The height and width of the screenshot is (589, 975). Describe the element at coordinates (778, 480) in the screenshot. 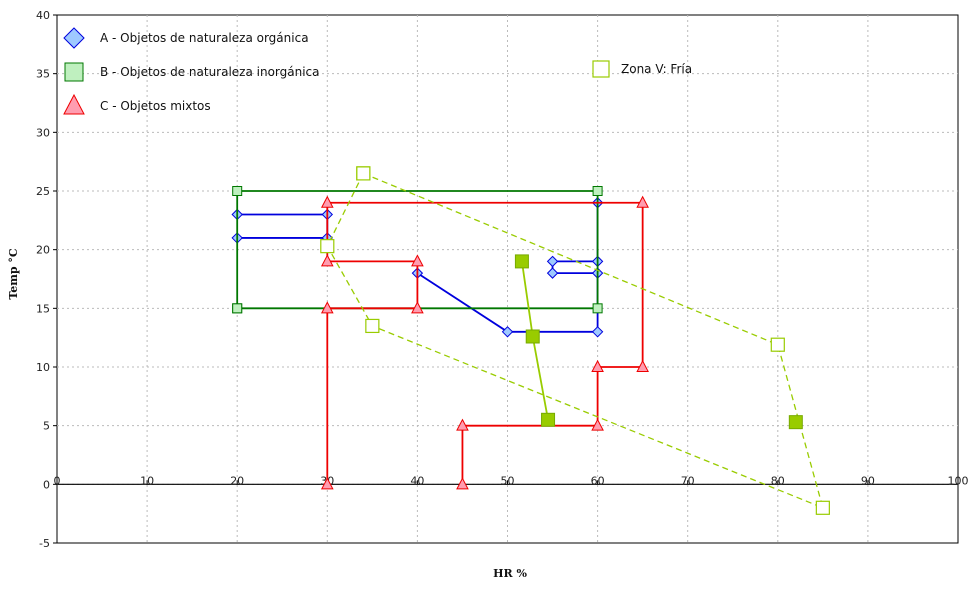

I see `x-tick-label-8: 80` at that location.